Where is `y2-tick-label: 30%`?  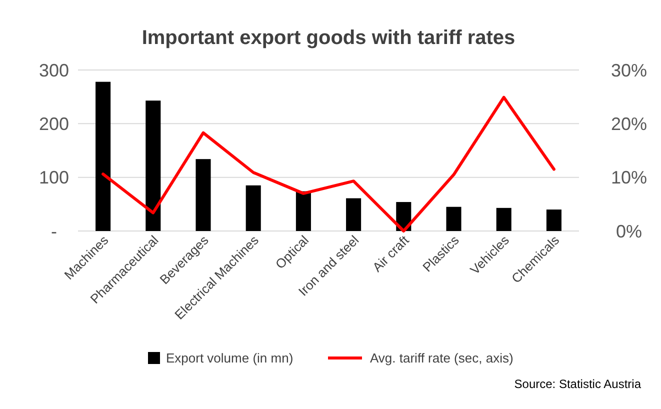
y2-tick-label: 30% is located at coordinates (629, 70).